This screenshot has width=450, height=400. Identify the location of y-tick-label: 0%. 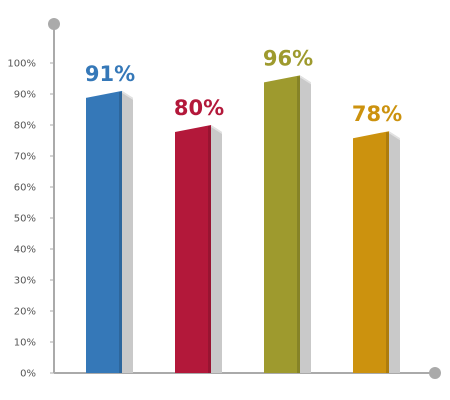
(28, 374).